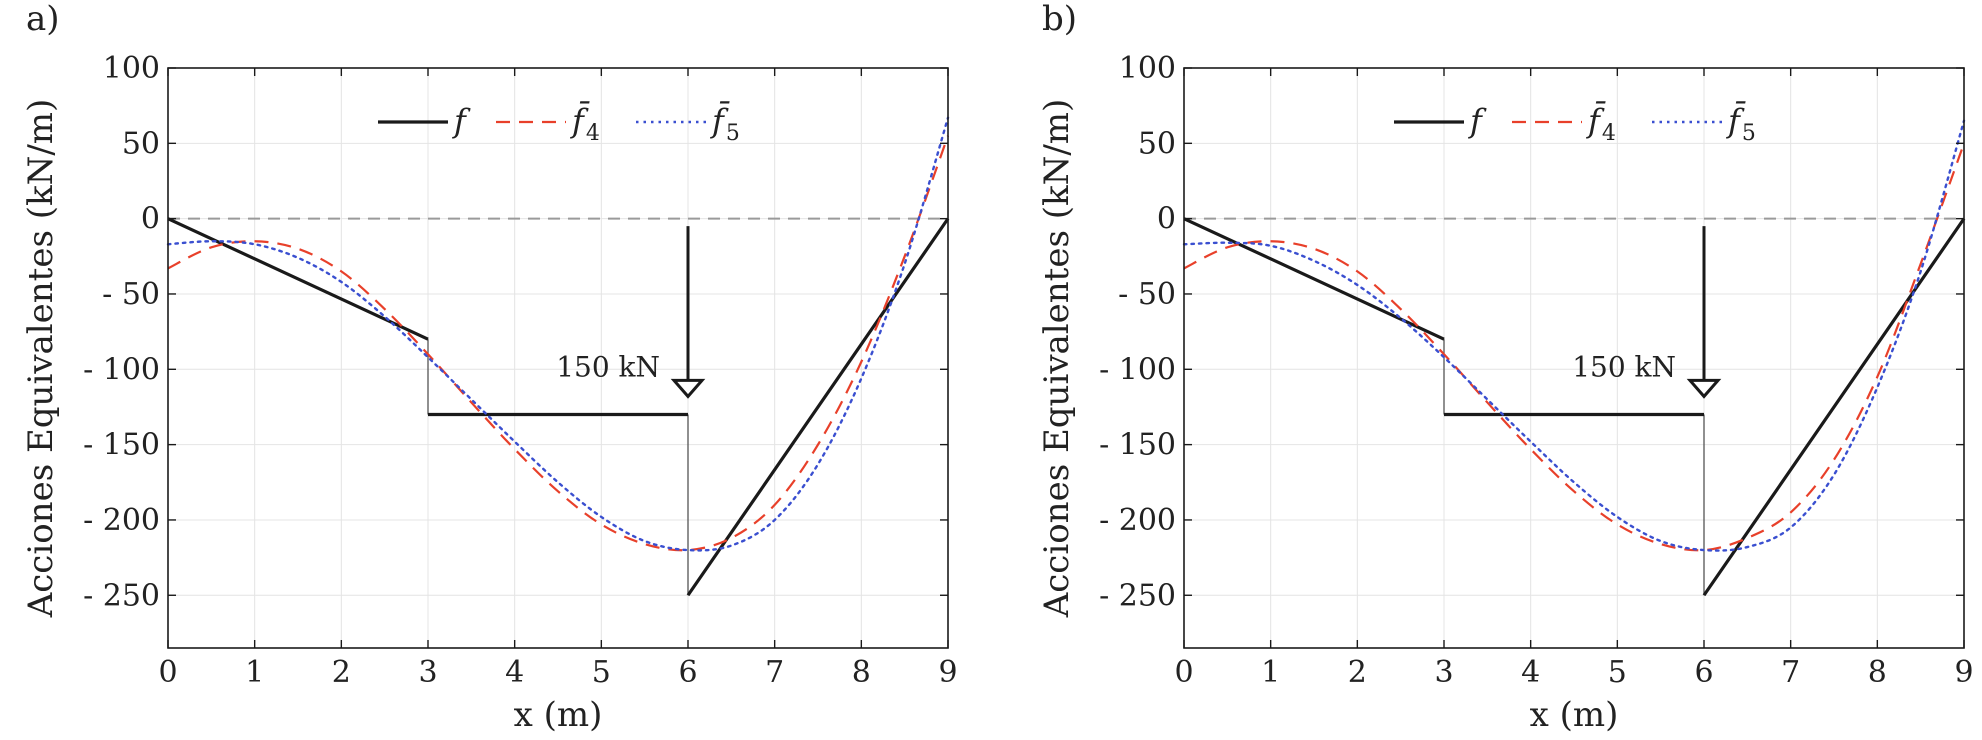 The width and height of the screenshot is (1982, 740). I want to click on chart1-load-label: 150 kN, so click(1624, 366).